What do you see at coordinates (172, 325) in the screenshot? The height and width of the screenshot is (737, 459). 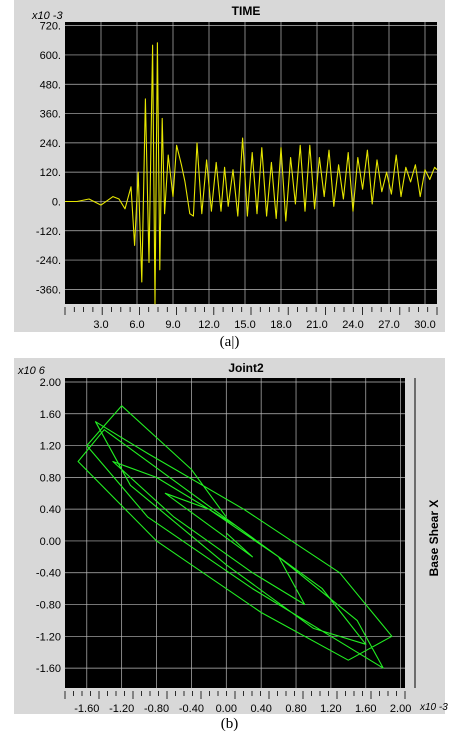 I see `x-tick-label: 9.0` at bounding box center [172, 325].